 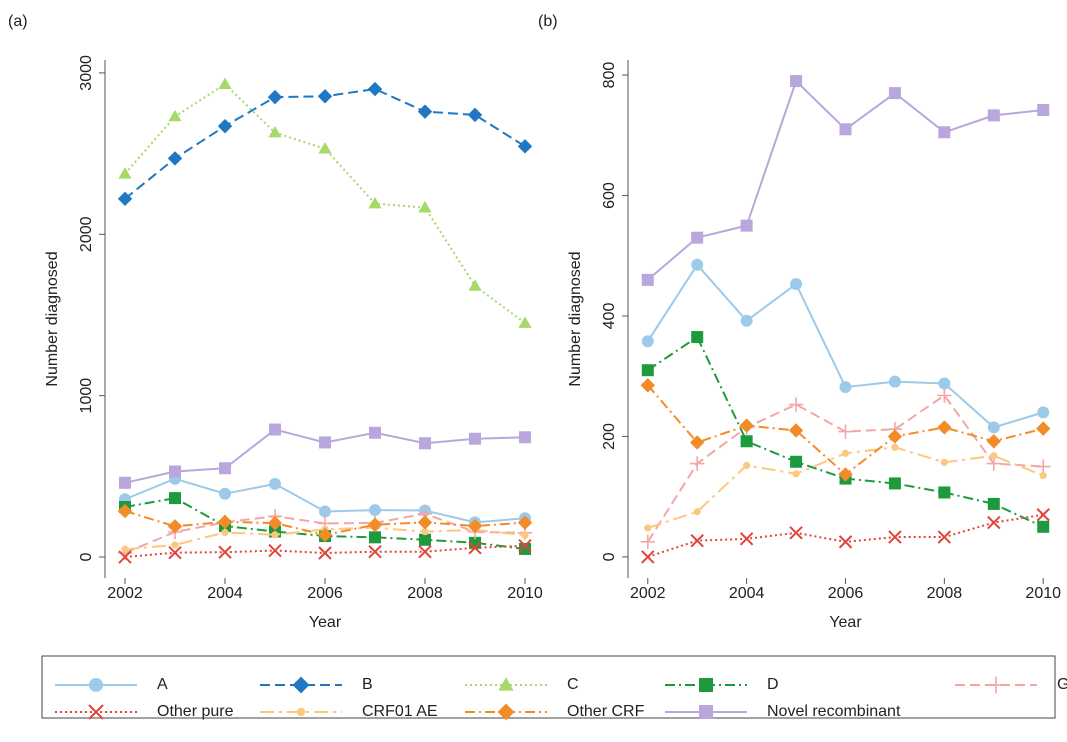 I want to click on legend-label: Other CRF, so click(x=606, y=711).